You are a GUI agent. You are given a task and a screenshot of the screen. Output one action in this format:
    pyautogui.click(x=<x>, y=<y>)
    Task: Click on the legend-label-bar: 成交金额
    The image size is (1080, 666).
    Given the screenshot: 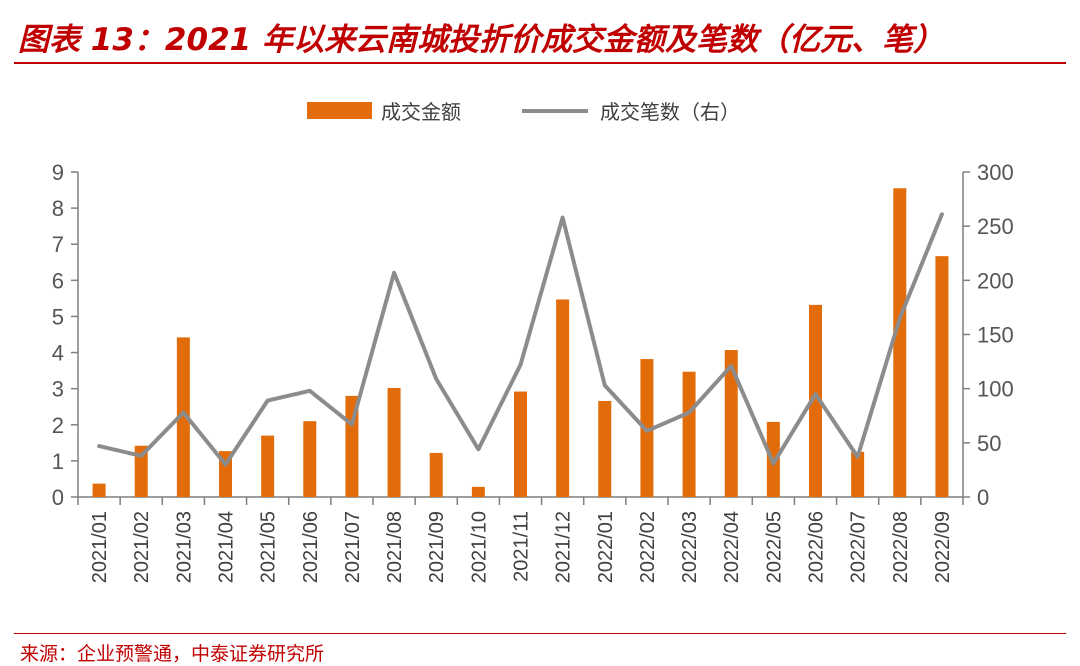 What is the action you would take?
    pyautogui.click(x=421, y=112)
    